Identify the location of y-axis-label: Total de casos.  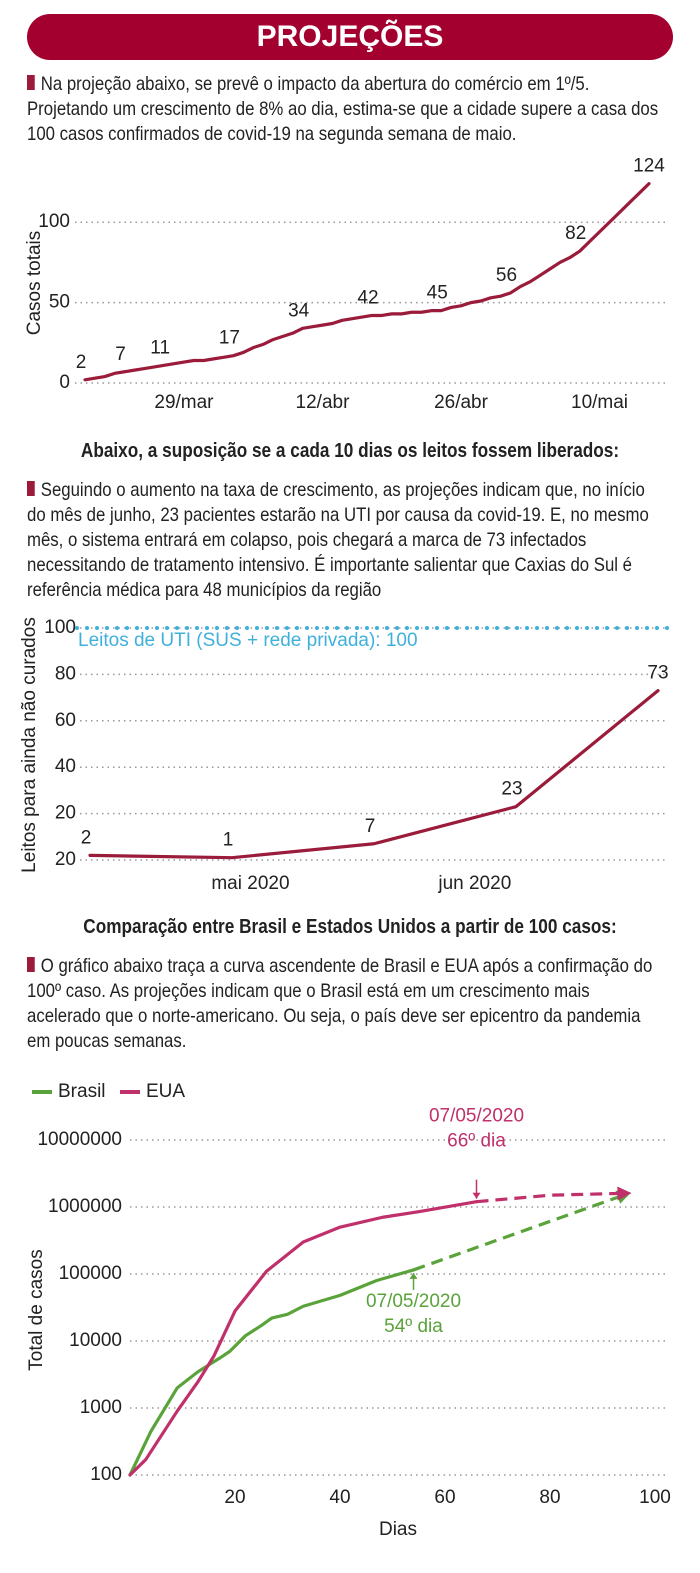
(36, 1309).